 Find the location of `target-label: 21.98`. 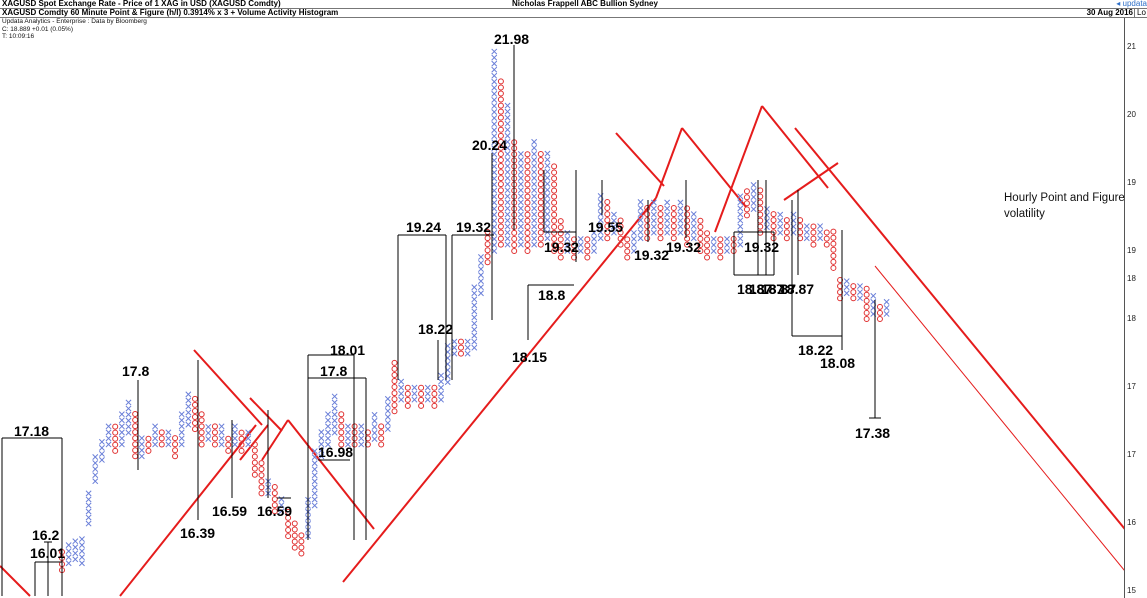

target-label: 21.98 is located at coordinates (511, 39).